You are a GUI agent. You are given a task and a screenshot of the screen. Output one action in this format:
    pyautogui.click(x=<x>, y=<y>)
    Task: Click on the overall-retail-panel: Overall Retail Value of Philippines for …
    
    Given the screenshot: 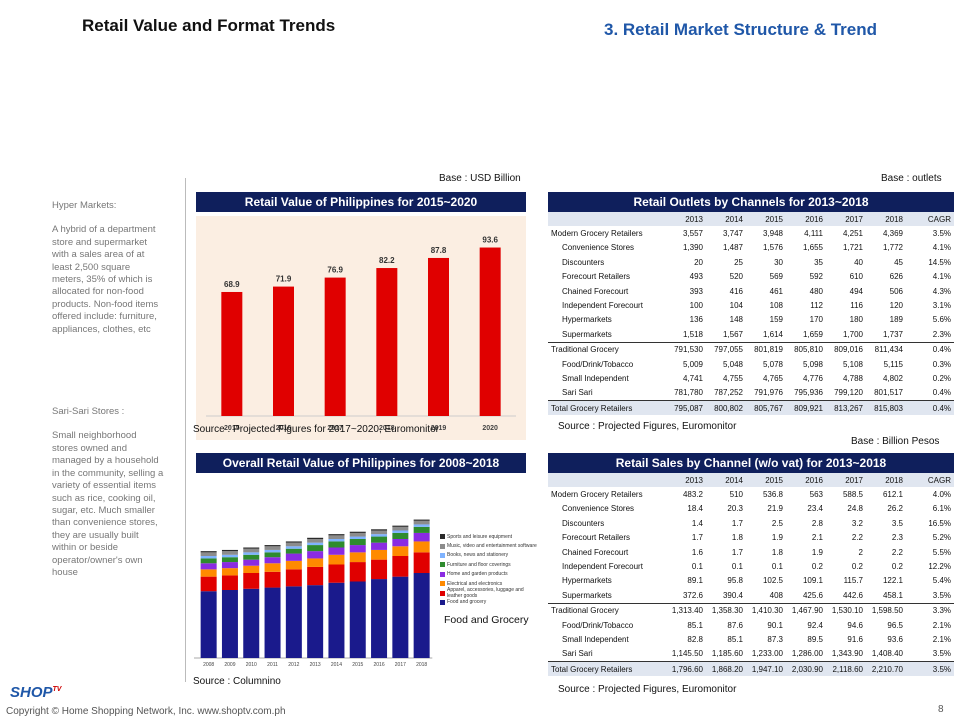 What is the action you would take?
    pyautogui.click(x=361, y=463)
    